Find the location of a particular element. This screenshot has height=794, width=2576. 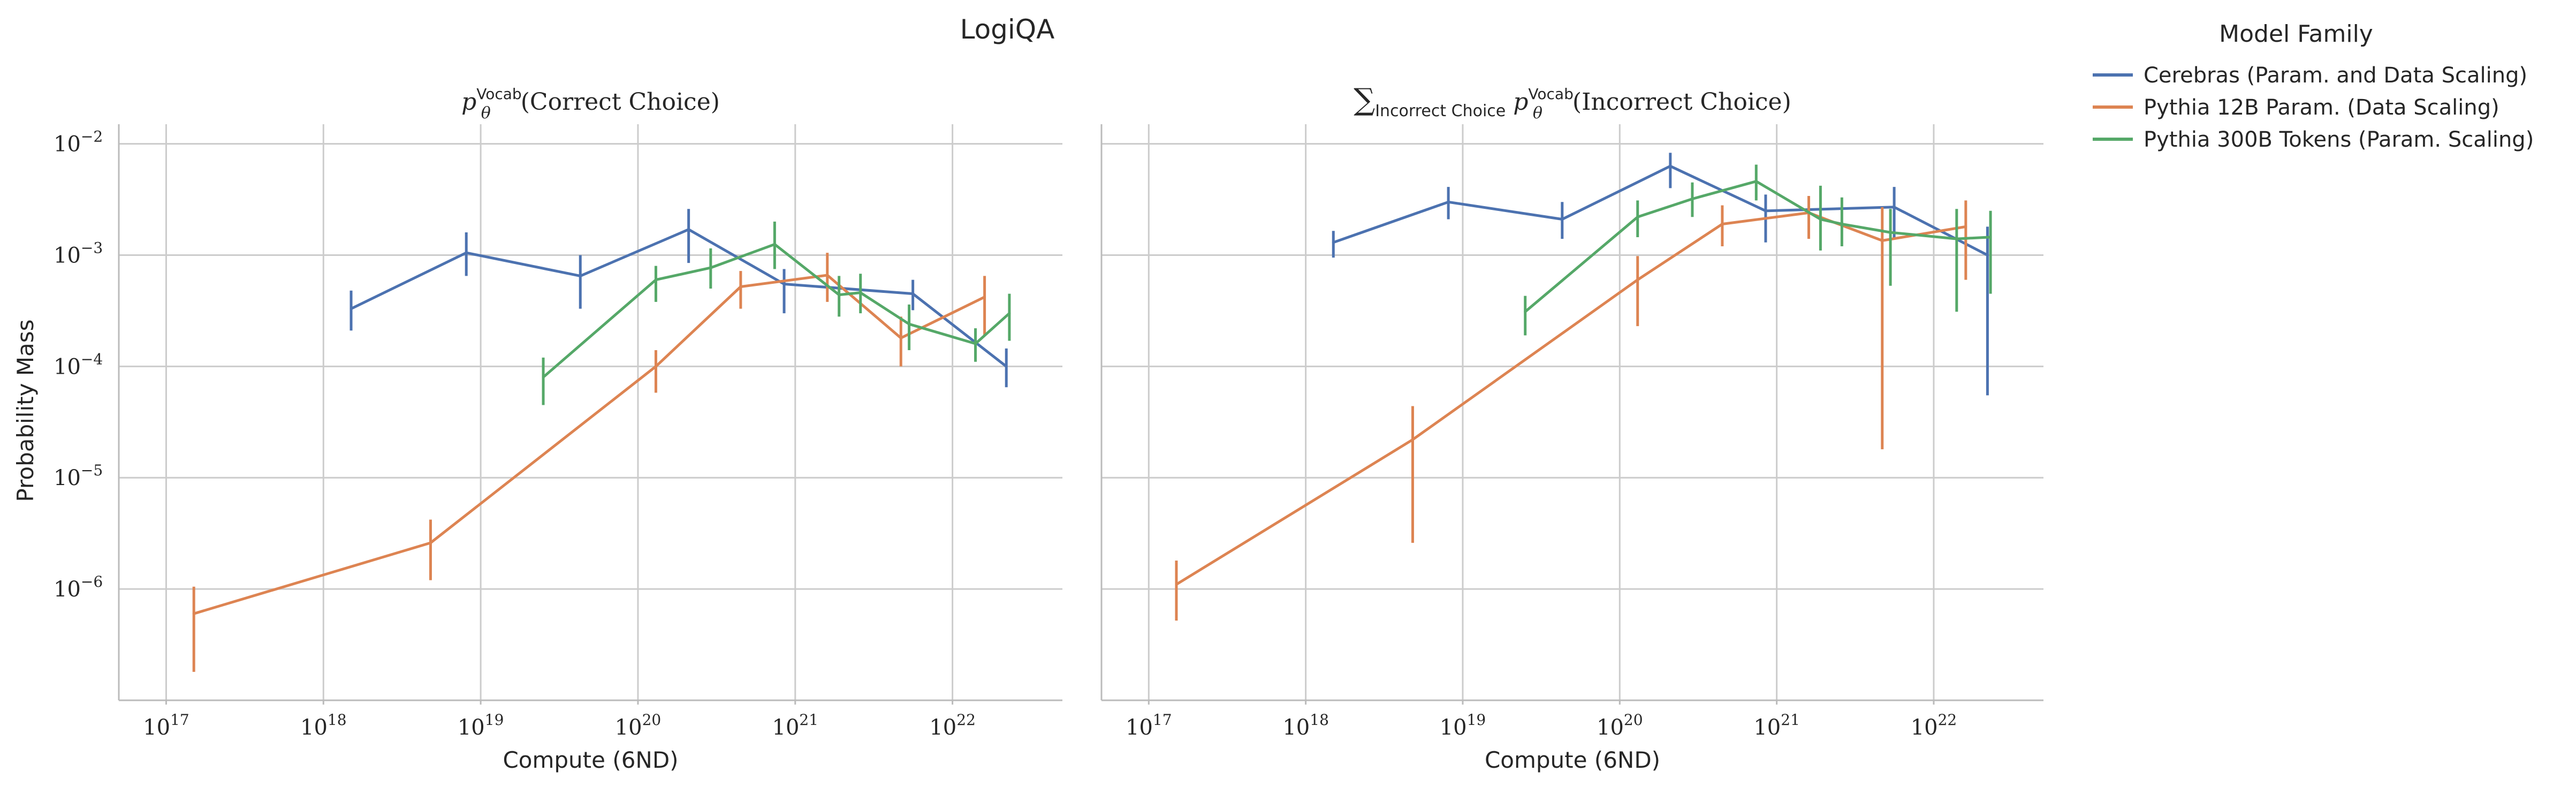

y-tick-exponent: −2 is located at coordinates (92, 137).